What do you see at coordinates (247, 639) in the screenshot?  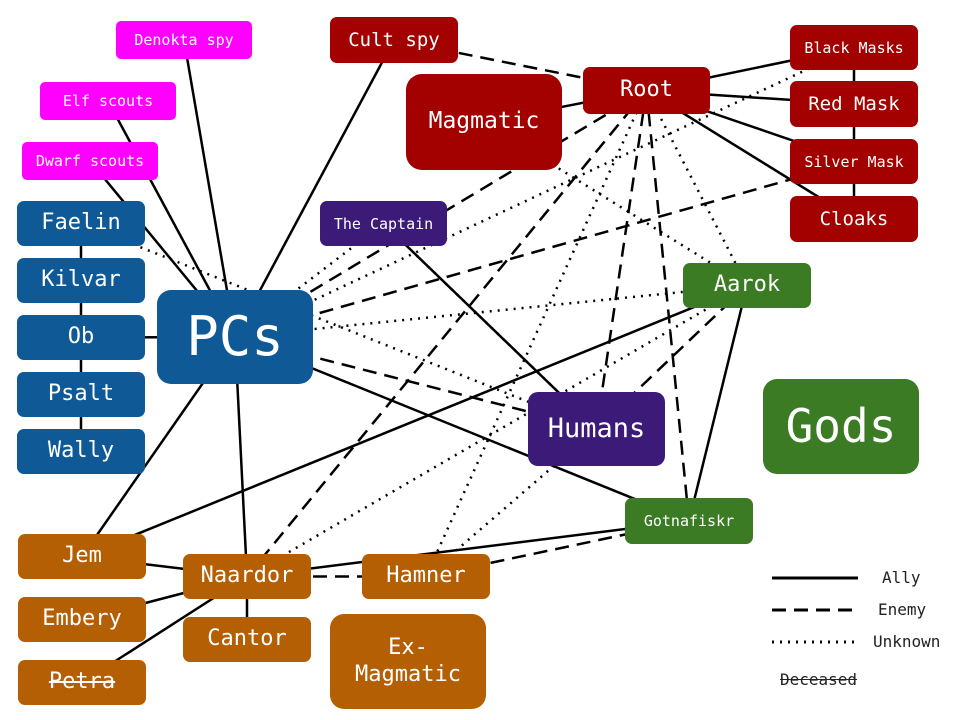 I see `node-cantor: Cantor` at bounding box center [247, 639].